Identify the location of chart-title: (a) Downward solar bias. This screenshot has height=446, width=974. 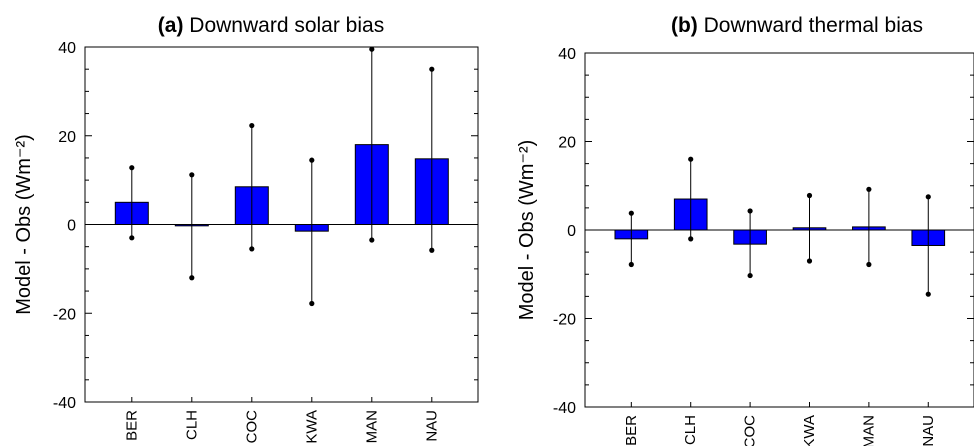
(271, 25).